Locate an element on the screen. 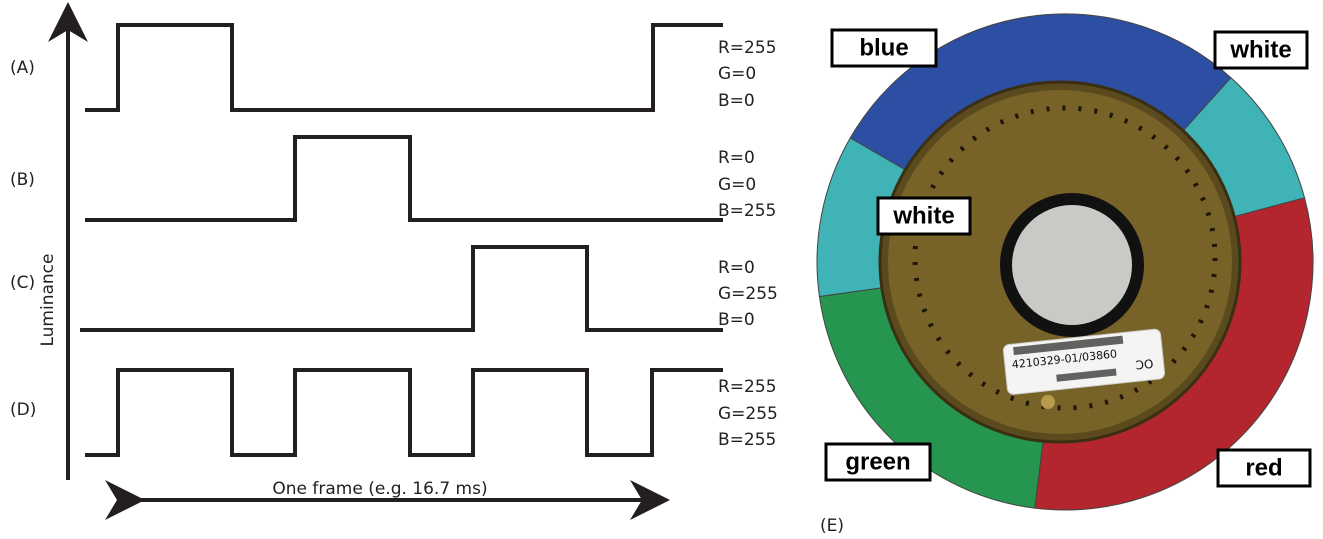  segment-label: blue is located at coordinates (883, 47).